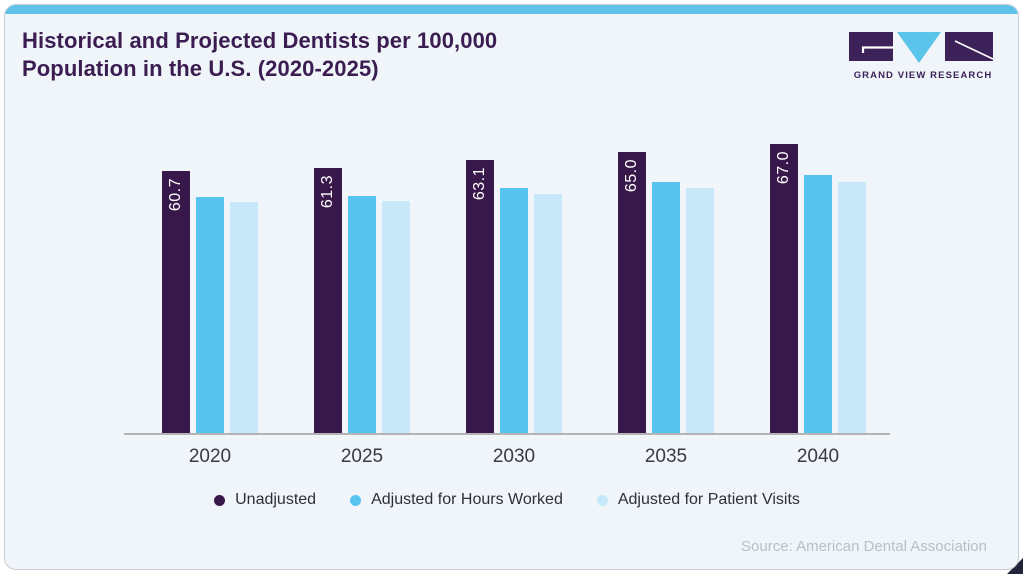 The height and width of the screenshot is (576, 1025). I want to click on bar-group-2020: 60.7, so click(210, 302).